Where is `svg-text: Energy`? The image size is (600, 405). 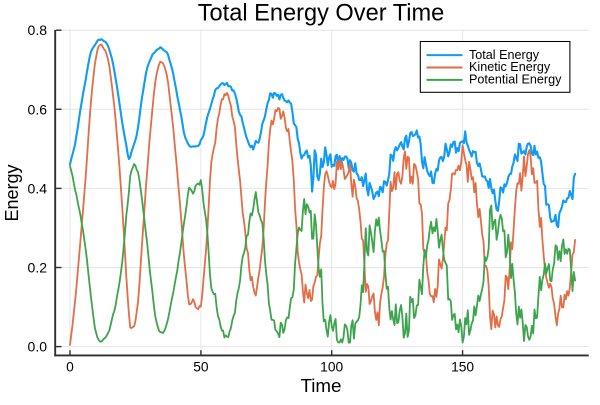
svg-text: Energy is located at coordinates (12, 192).